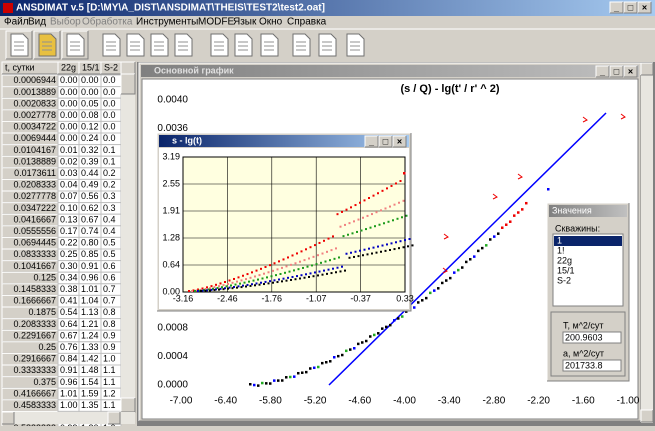 The height and width of the screenshot is (431, 655). Describe the element at coordinates (561, 250) in the screenshot. I see `list-item: 1!` at that location.